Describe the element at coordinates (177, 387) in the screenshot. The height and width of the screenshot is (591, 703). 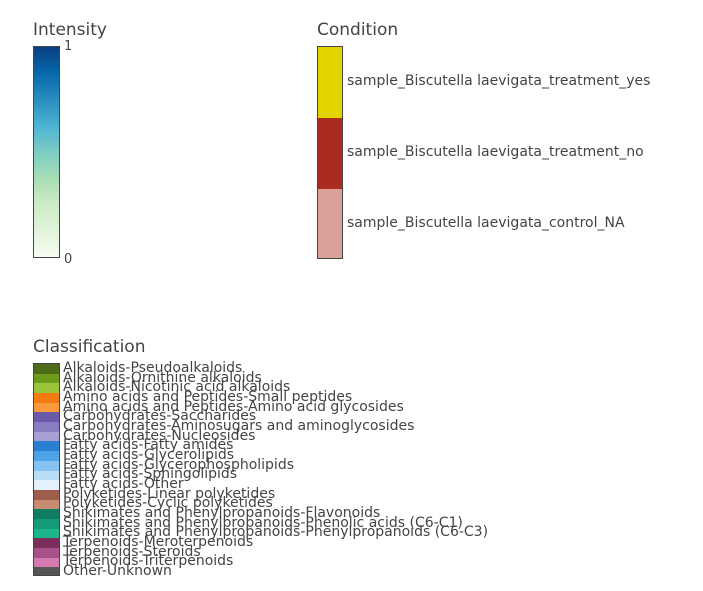
I see `classification-label: Alkaloids-Nicotinic acid alkaloids` at that location.